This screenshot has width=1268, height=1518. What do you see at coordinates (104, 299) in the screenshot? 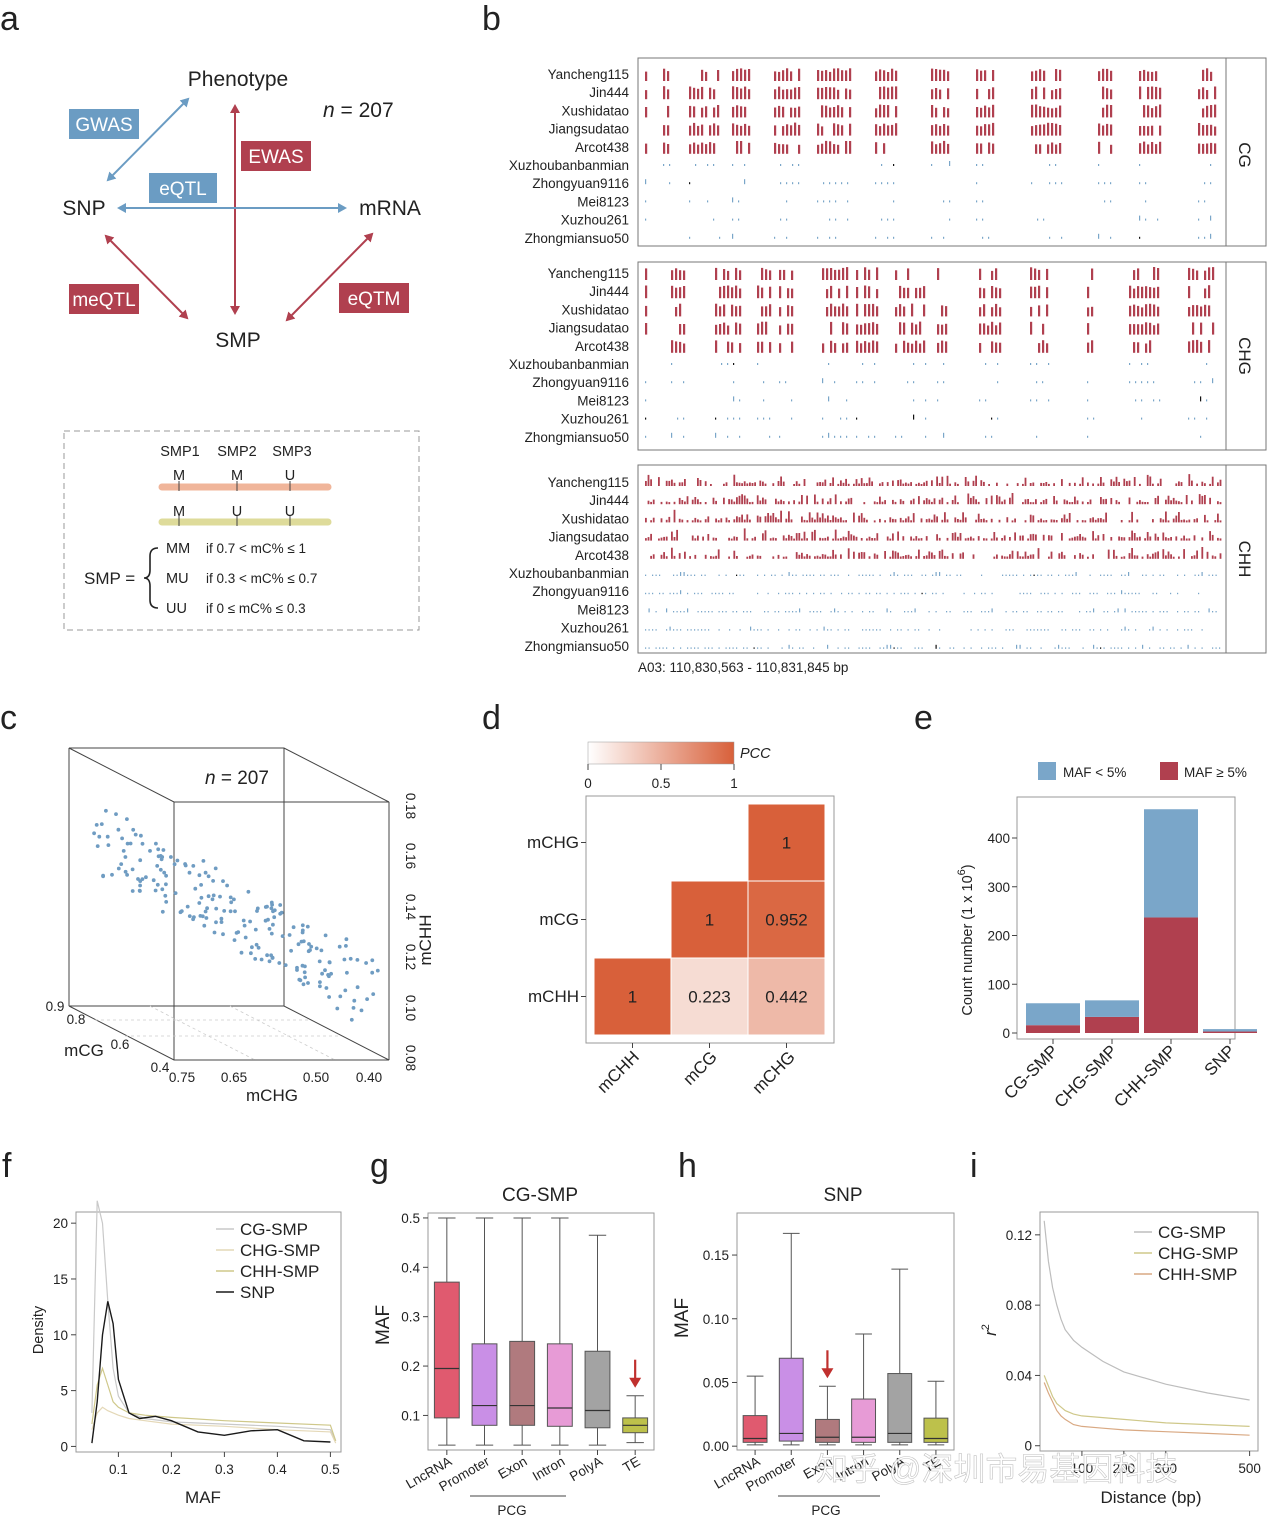
I see `meqtl-box` at bounding box center [104, 299].